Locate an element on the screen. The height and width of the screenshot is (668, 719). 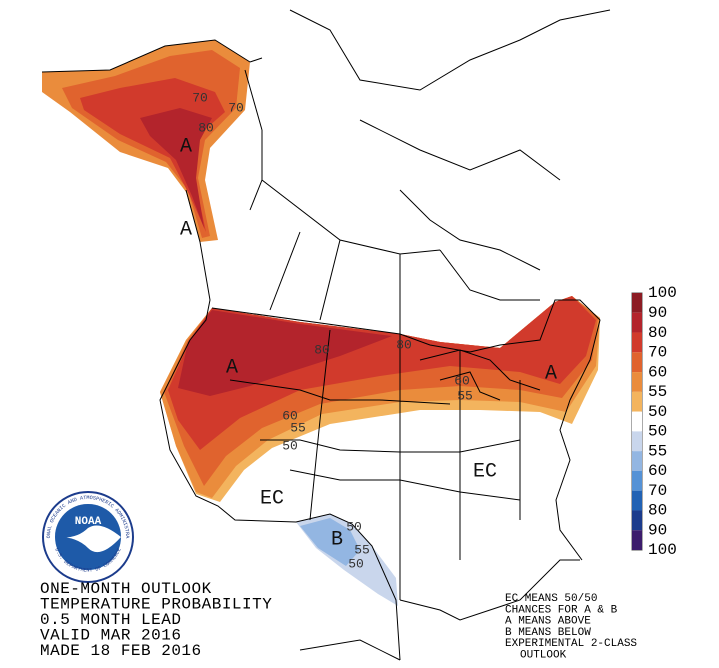
note-line: B MEANS BELOW is located at coordinates (548, 633).